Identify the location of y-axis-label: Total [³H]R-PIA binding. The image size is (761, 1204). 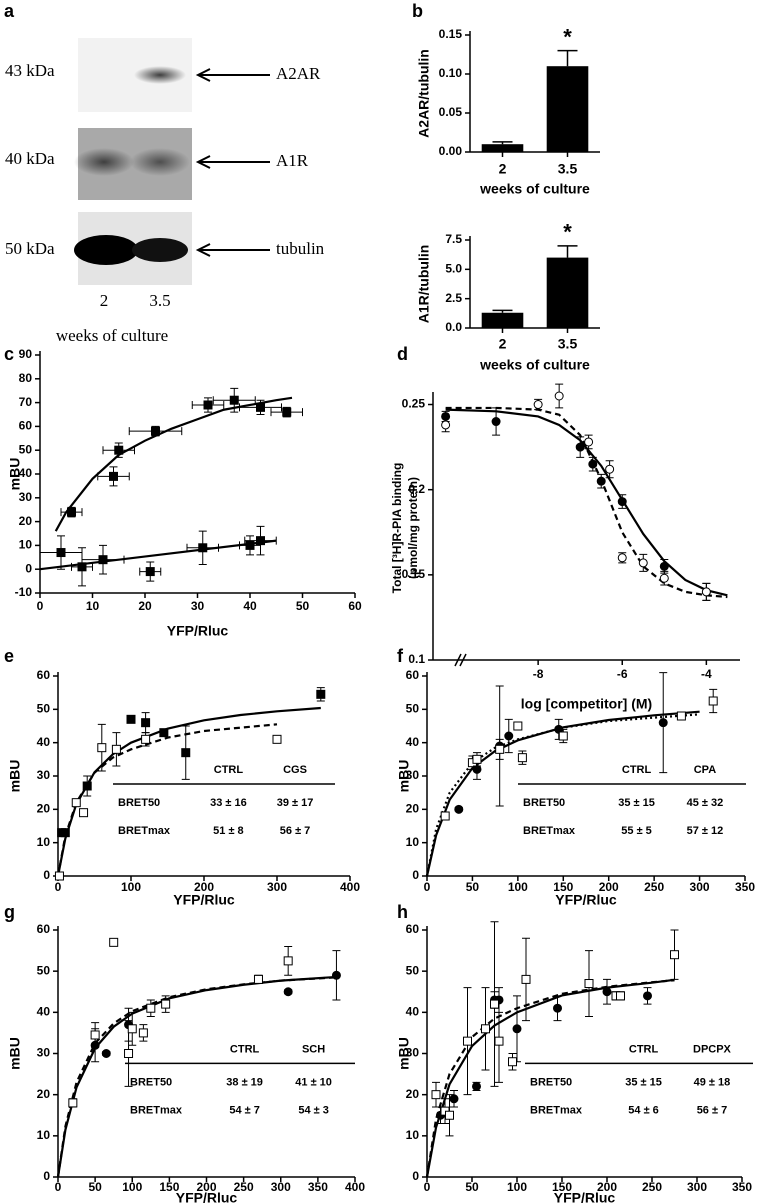
(397, 528).